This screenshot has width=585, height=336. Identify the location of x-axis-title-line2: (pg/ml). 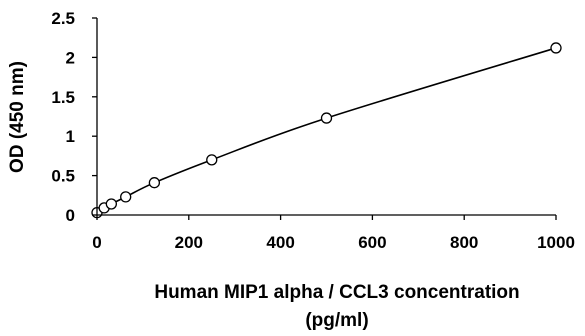
(336, 320).